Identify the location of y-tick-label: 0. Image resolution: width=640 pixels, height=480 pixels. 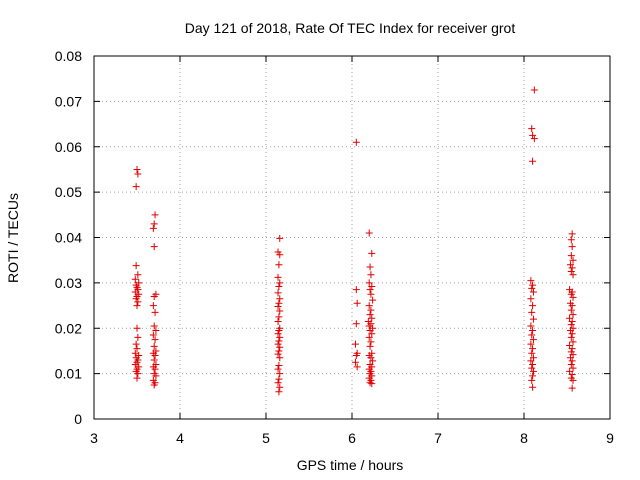
(78, 419).